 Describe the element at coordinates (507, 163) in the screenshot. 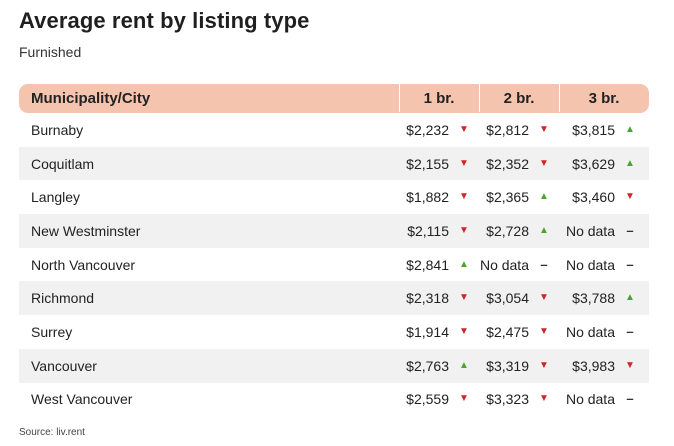

I see `rent-value: $2,352` at that location.